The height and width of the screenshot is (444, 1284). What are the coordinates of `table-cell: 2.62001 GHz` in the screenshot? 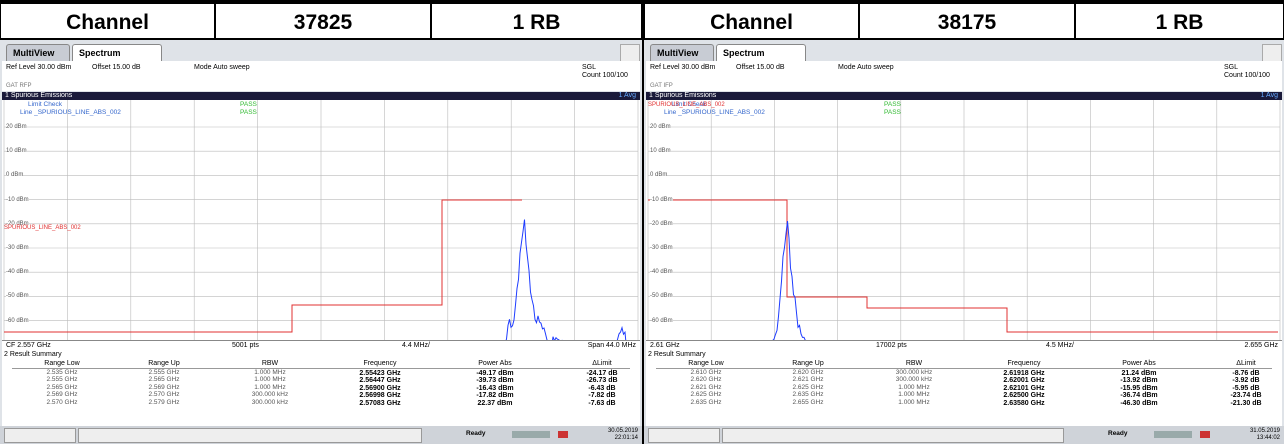 It's located at (1024, 381).